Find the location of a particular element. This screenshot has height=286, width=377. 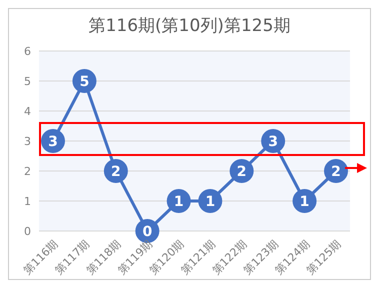

y-tick-label: 0 is located at coordinates (27, 231).